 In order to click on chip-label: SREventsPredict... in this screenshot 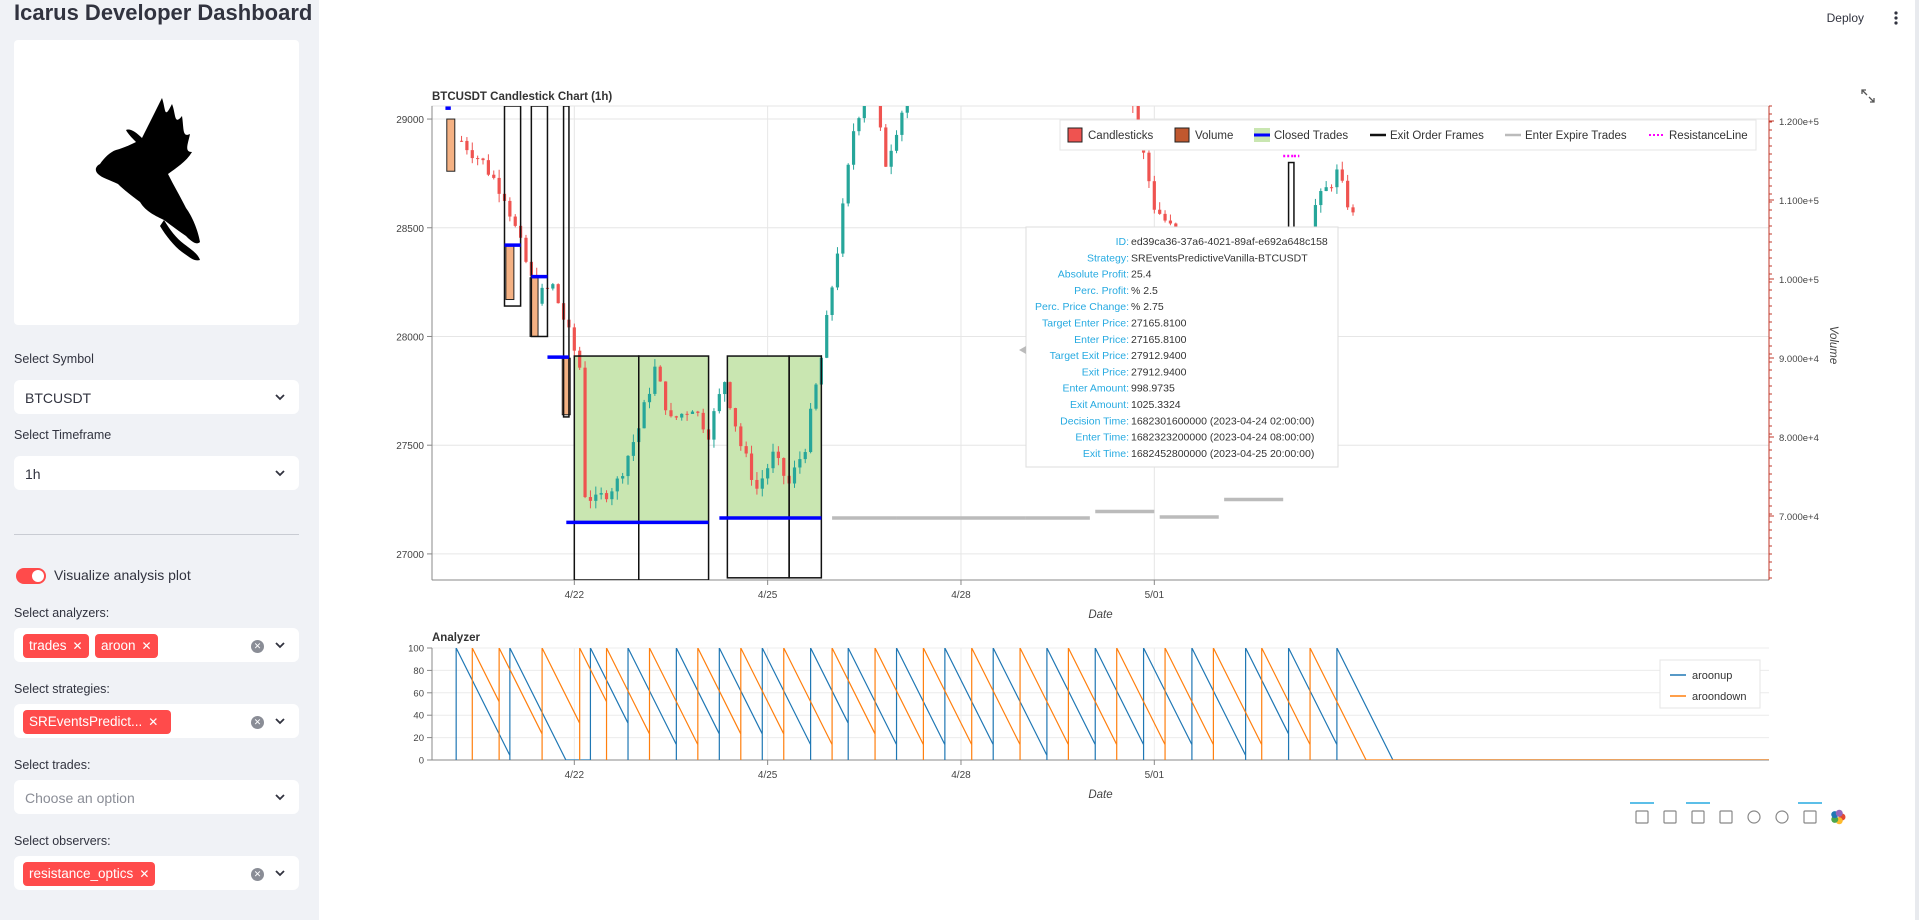, I will do `click(86, 721)`.